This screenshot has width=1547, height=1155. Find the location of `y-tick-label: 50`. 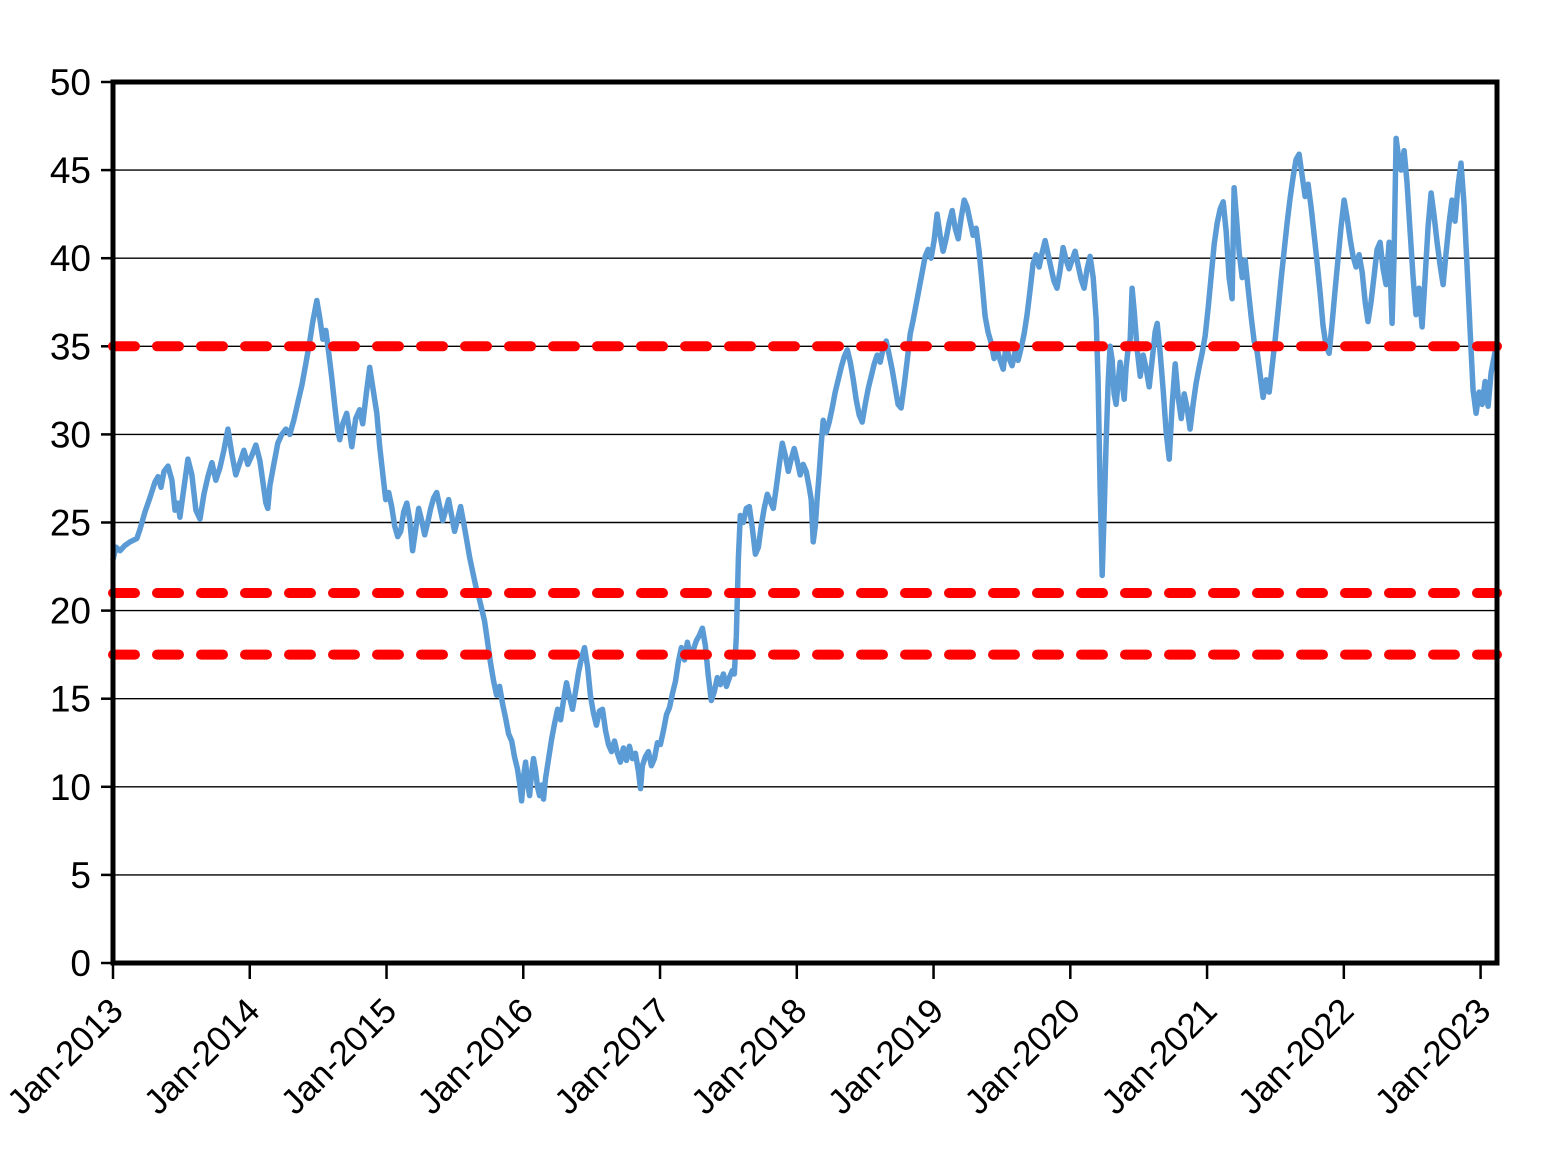

y-tick-label: 50 is located at coordinates (70, 82).